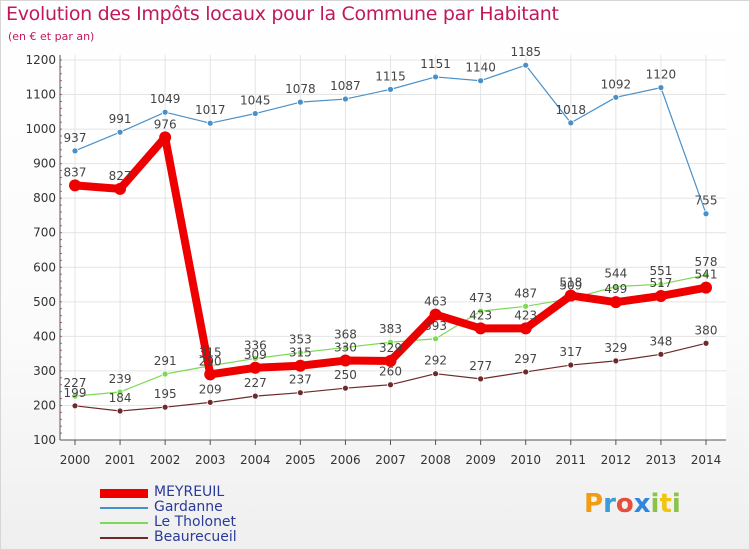  Describe the element at coordinates (435, 326) in the screenshot. I see `data-label-le-tholonet: 393` at that location.